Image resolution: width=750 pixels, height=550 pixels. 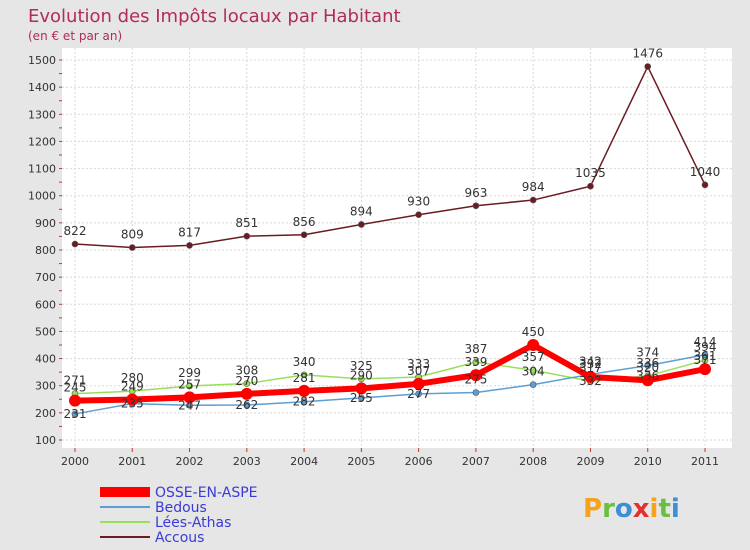 I want to click on data-label-l-es-athas: 357, so click(x=533, y=357).